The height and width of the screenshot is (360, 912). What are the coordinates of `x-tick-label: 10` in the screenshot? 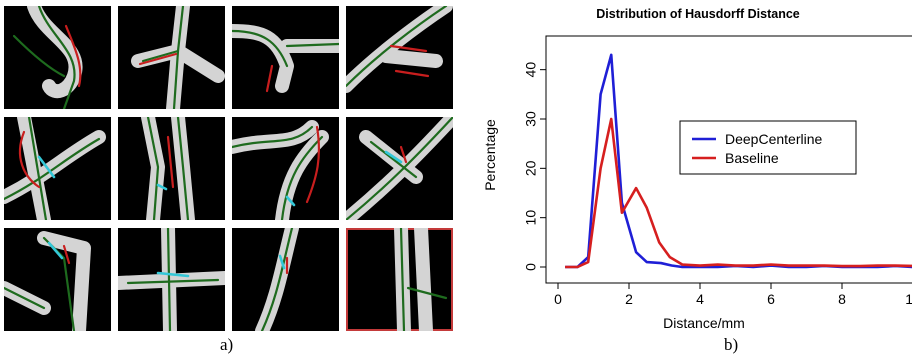 It's located at (908, 299).